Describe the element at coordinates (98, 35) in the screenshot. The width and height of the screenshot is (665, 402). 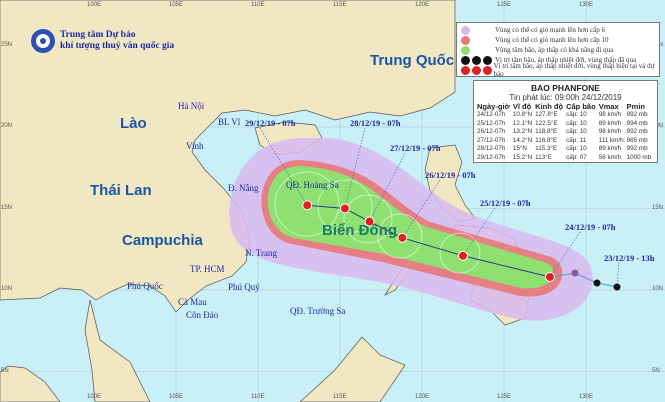
I see `agency-line1: Trung tâm Dự báo` at that location.